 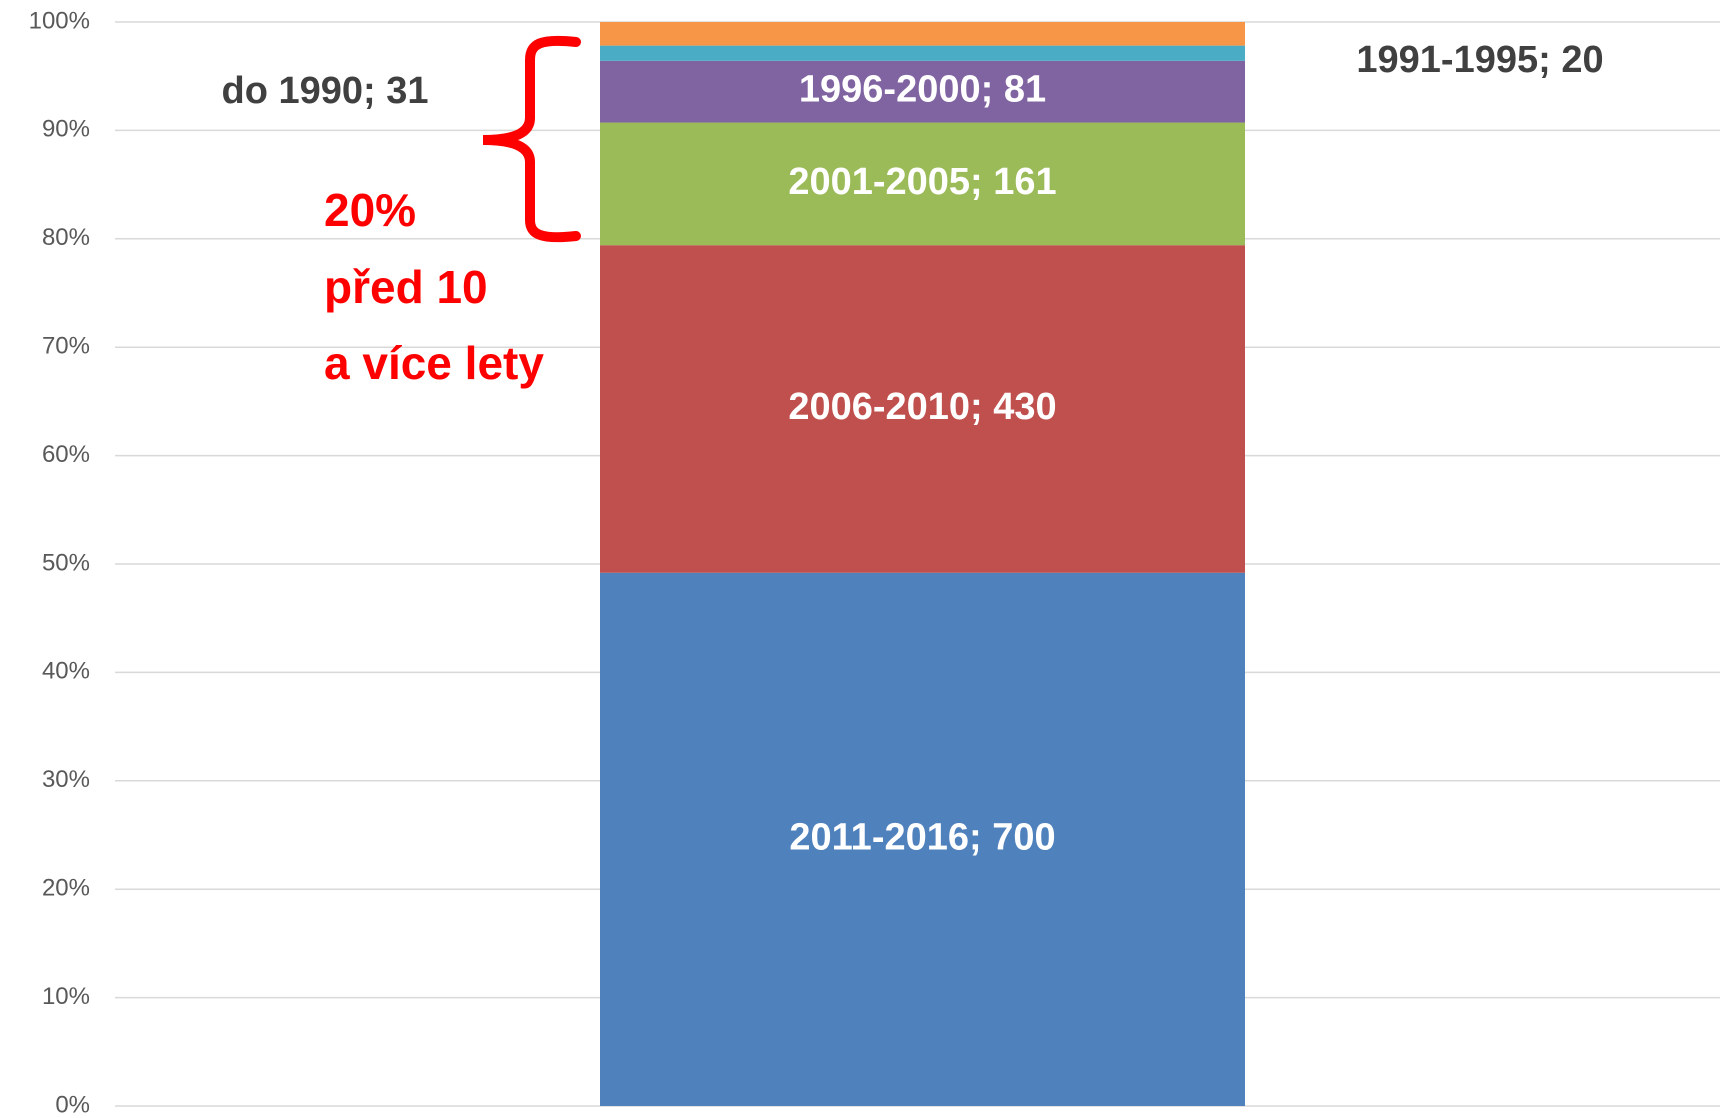 I want to click on data-label: 2006-2010; 430, so click(x=922, y=407).